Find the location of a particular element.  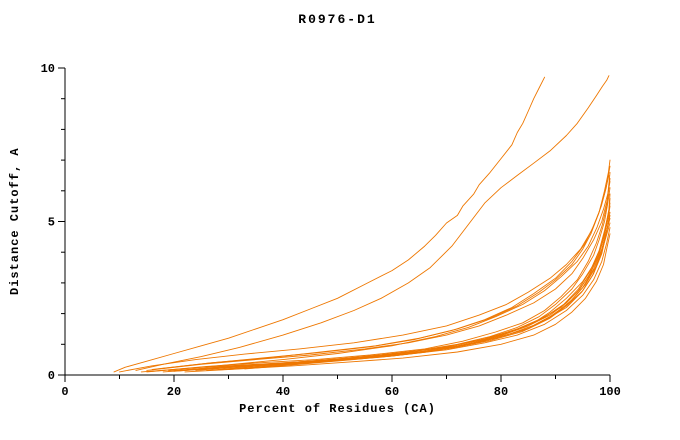

x-tick-label: 40 is located at coordinates (283, 392).